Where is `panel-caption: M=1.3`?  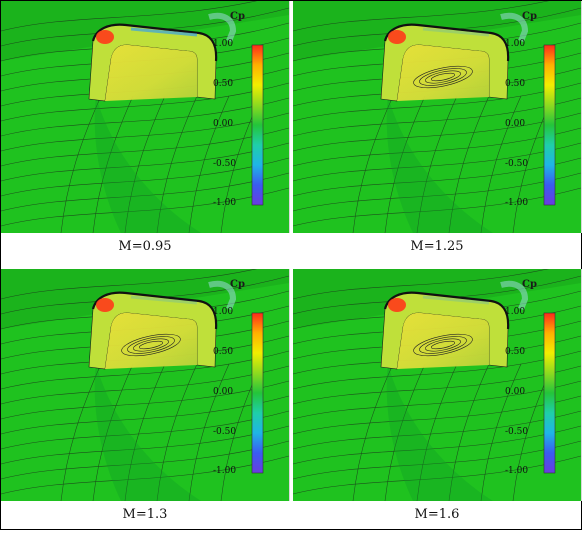
panel-caption: M=1.3 is located at coordinates (145, 514).